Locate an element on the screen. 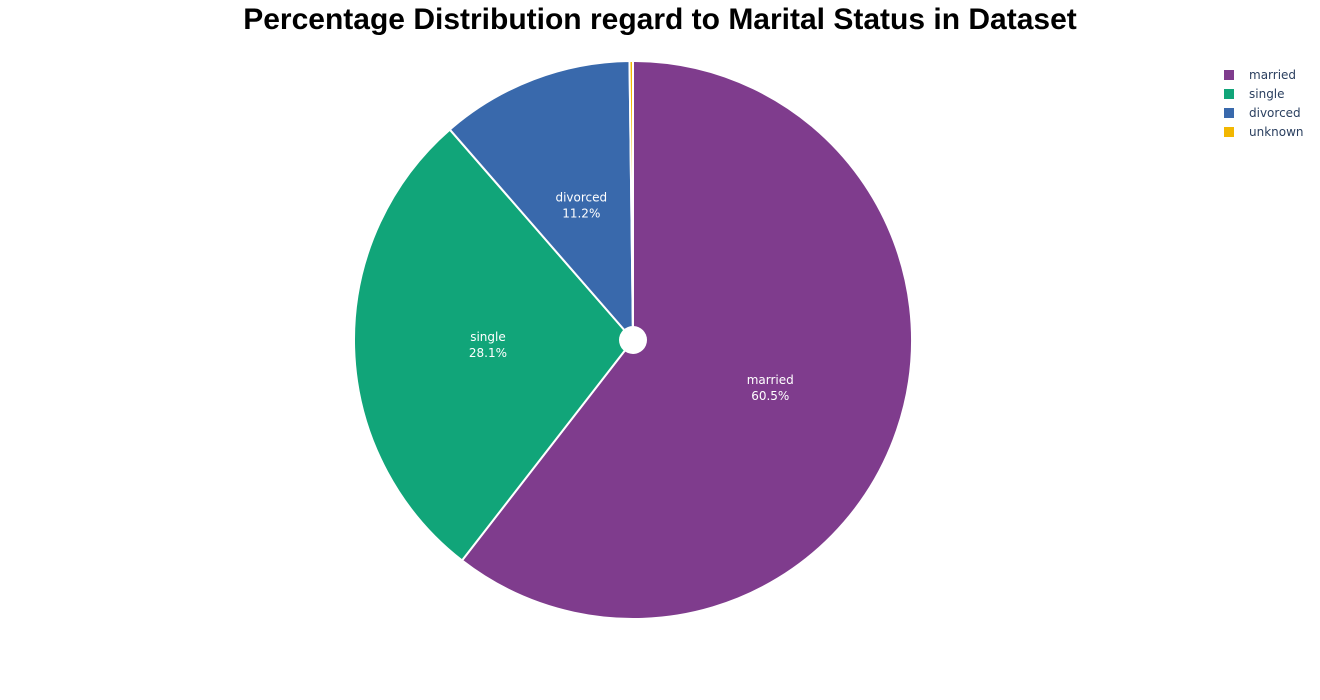  legend: married single divorced unknown is located at coordinates (1264, 103).